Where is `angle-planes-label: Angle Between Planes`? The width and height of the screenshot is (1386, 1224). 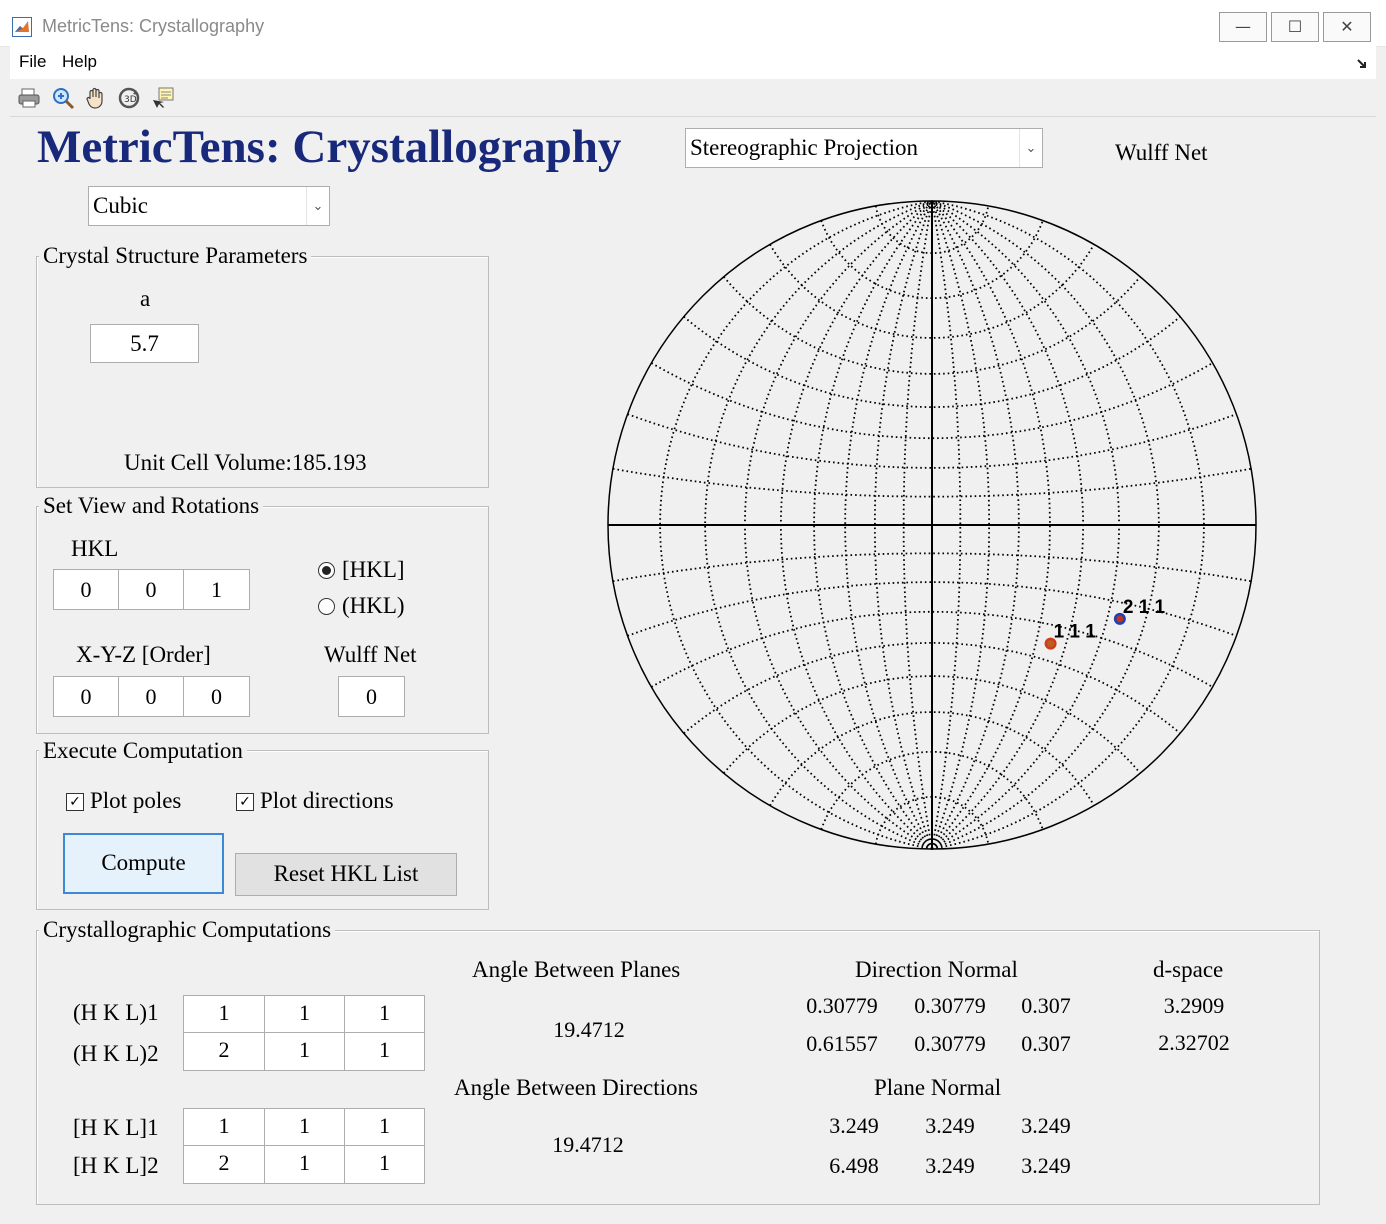
angle-planes-label: Angle Between Planes is located at coordinates (576, 969).